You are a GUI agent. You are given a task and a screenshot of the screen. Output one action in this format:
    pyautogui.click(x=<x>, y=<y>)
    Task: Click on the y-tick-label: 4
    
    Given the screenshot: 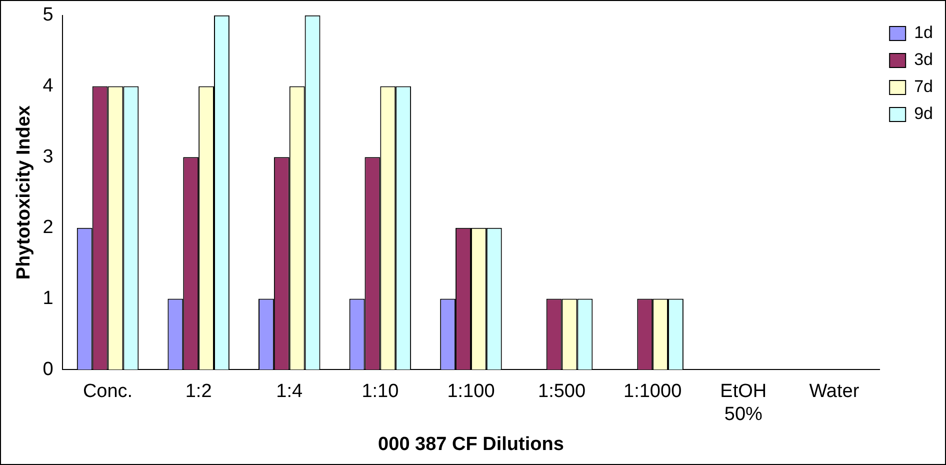 What is the action you would take?
    pyautogui.click(x=48, y=85)
    